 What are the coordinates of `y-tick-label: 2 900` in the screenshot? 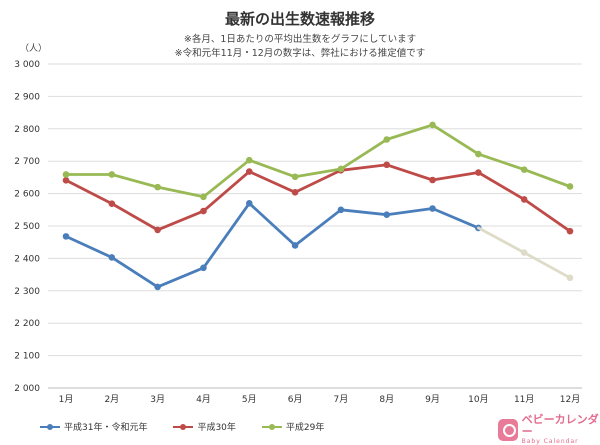 It's located at (27, 97).